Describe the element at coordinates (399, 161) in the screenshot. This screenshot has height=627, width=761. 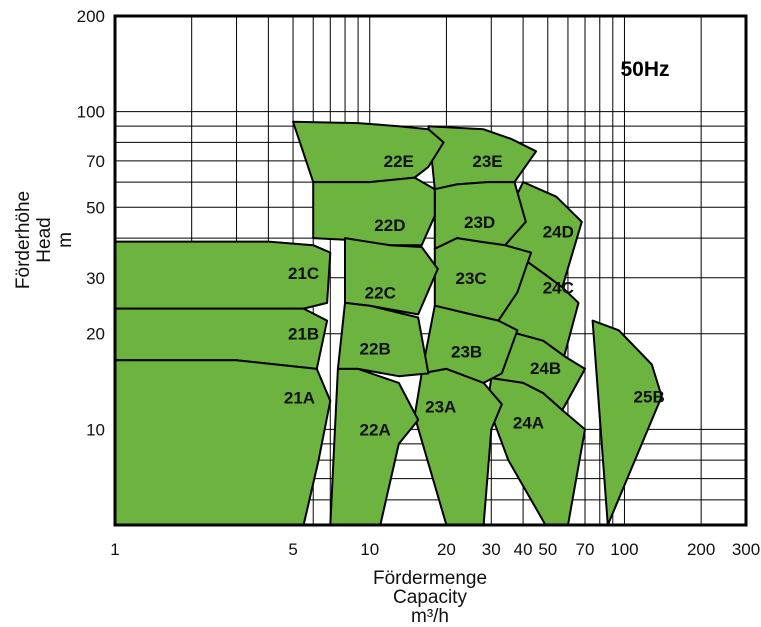
I see `region-label-22e: 22E` at that location.